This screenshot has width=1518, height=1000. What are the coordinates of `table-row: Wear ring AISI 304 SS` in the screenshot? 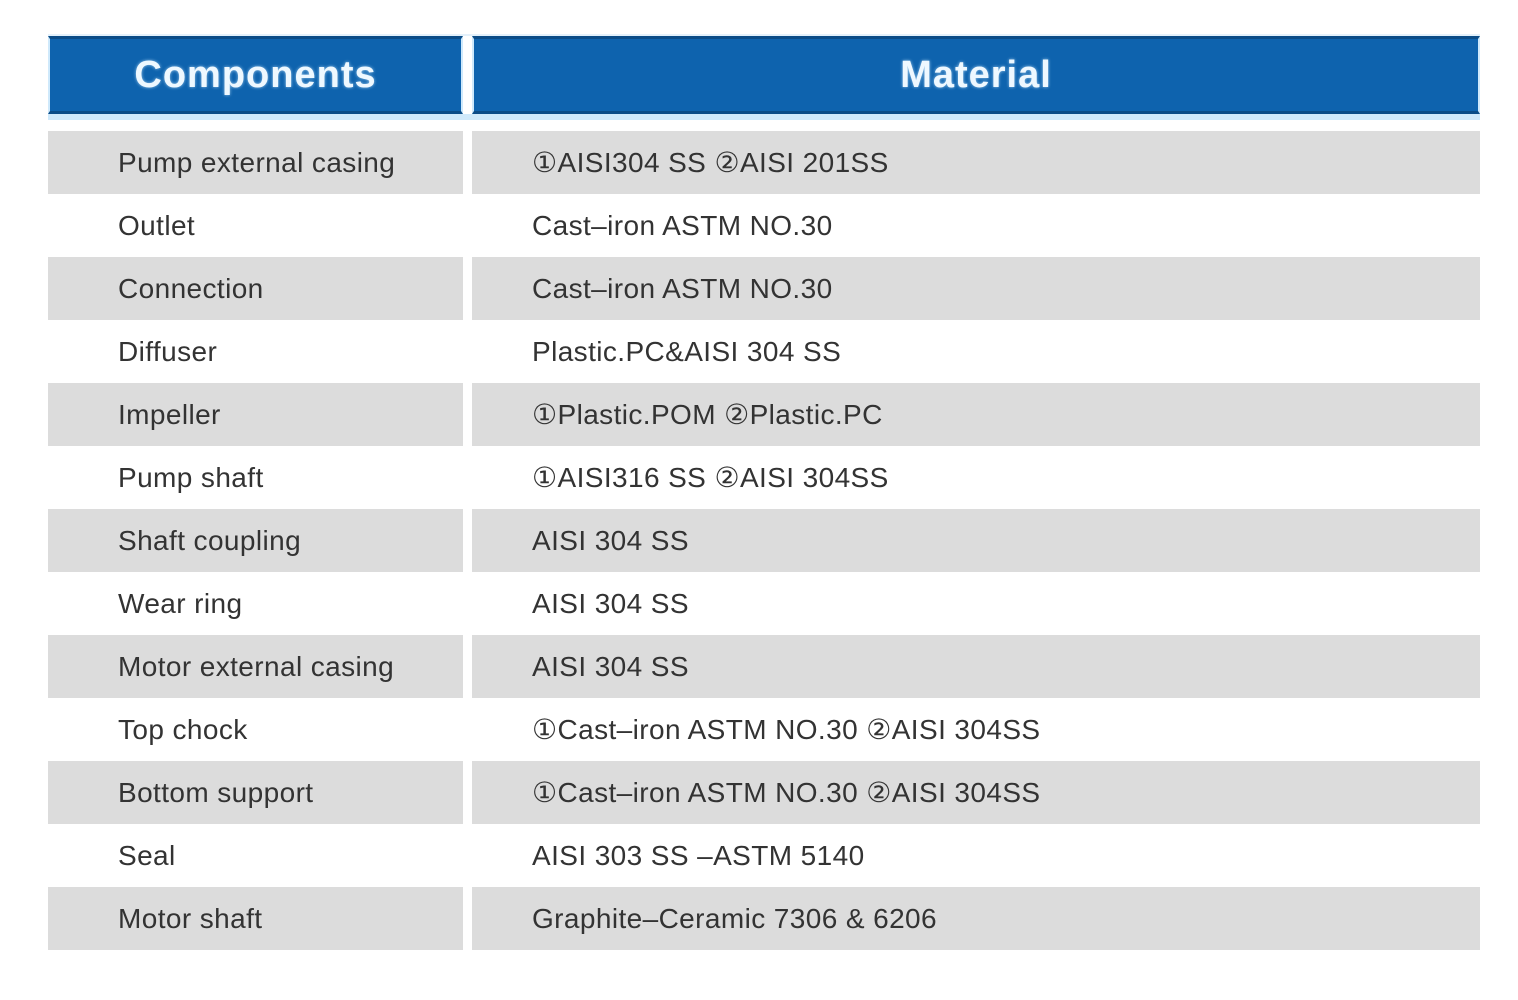 It's located at (764, 603).